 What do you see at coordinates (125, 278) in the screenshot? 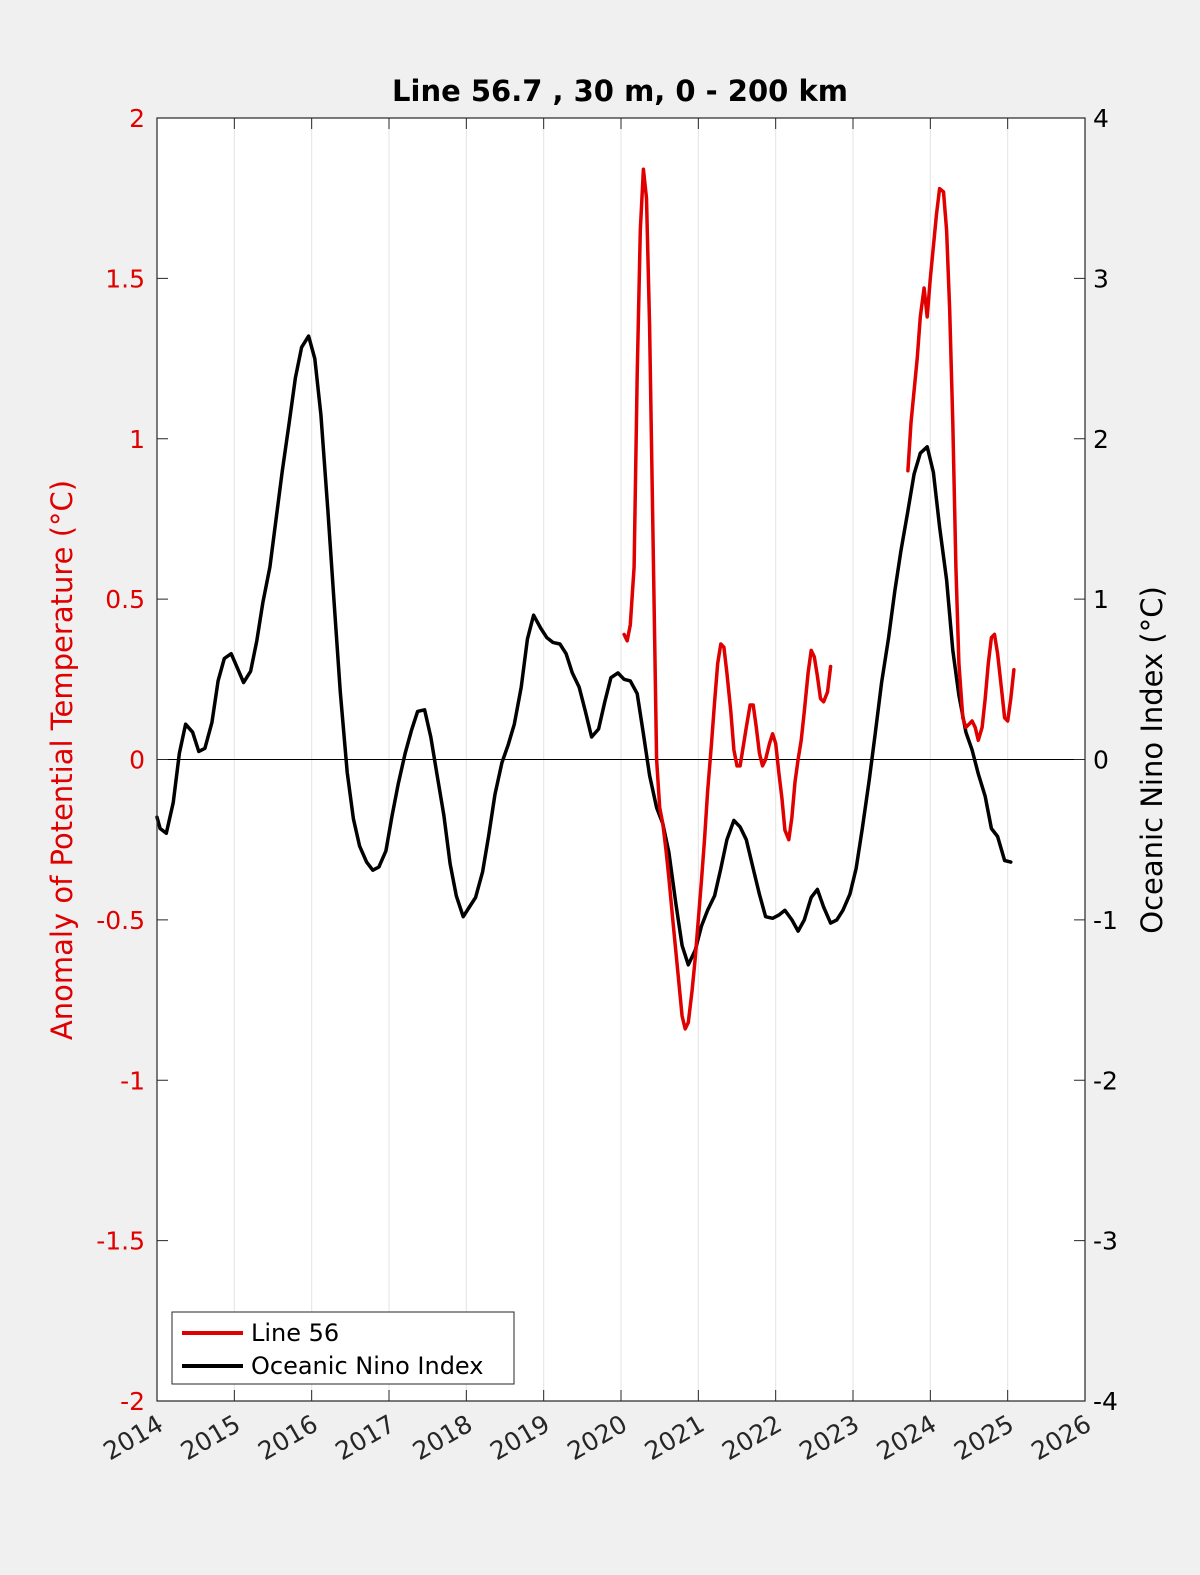
I see `y-left-tick-label: 1.5` at bounding box center [125, 278].